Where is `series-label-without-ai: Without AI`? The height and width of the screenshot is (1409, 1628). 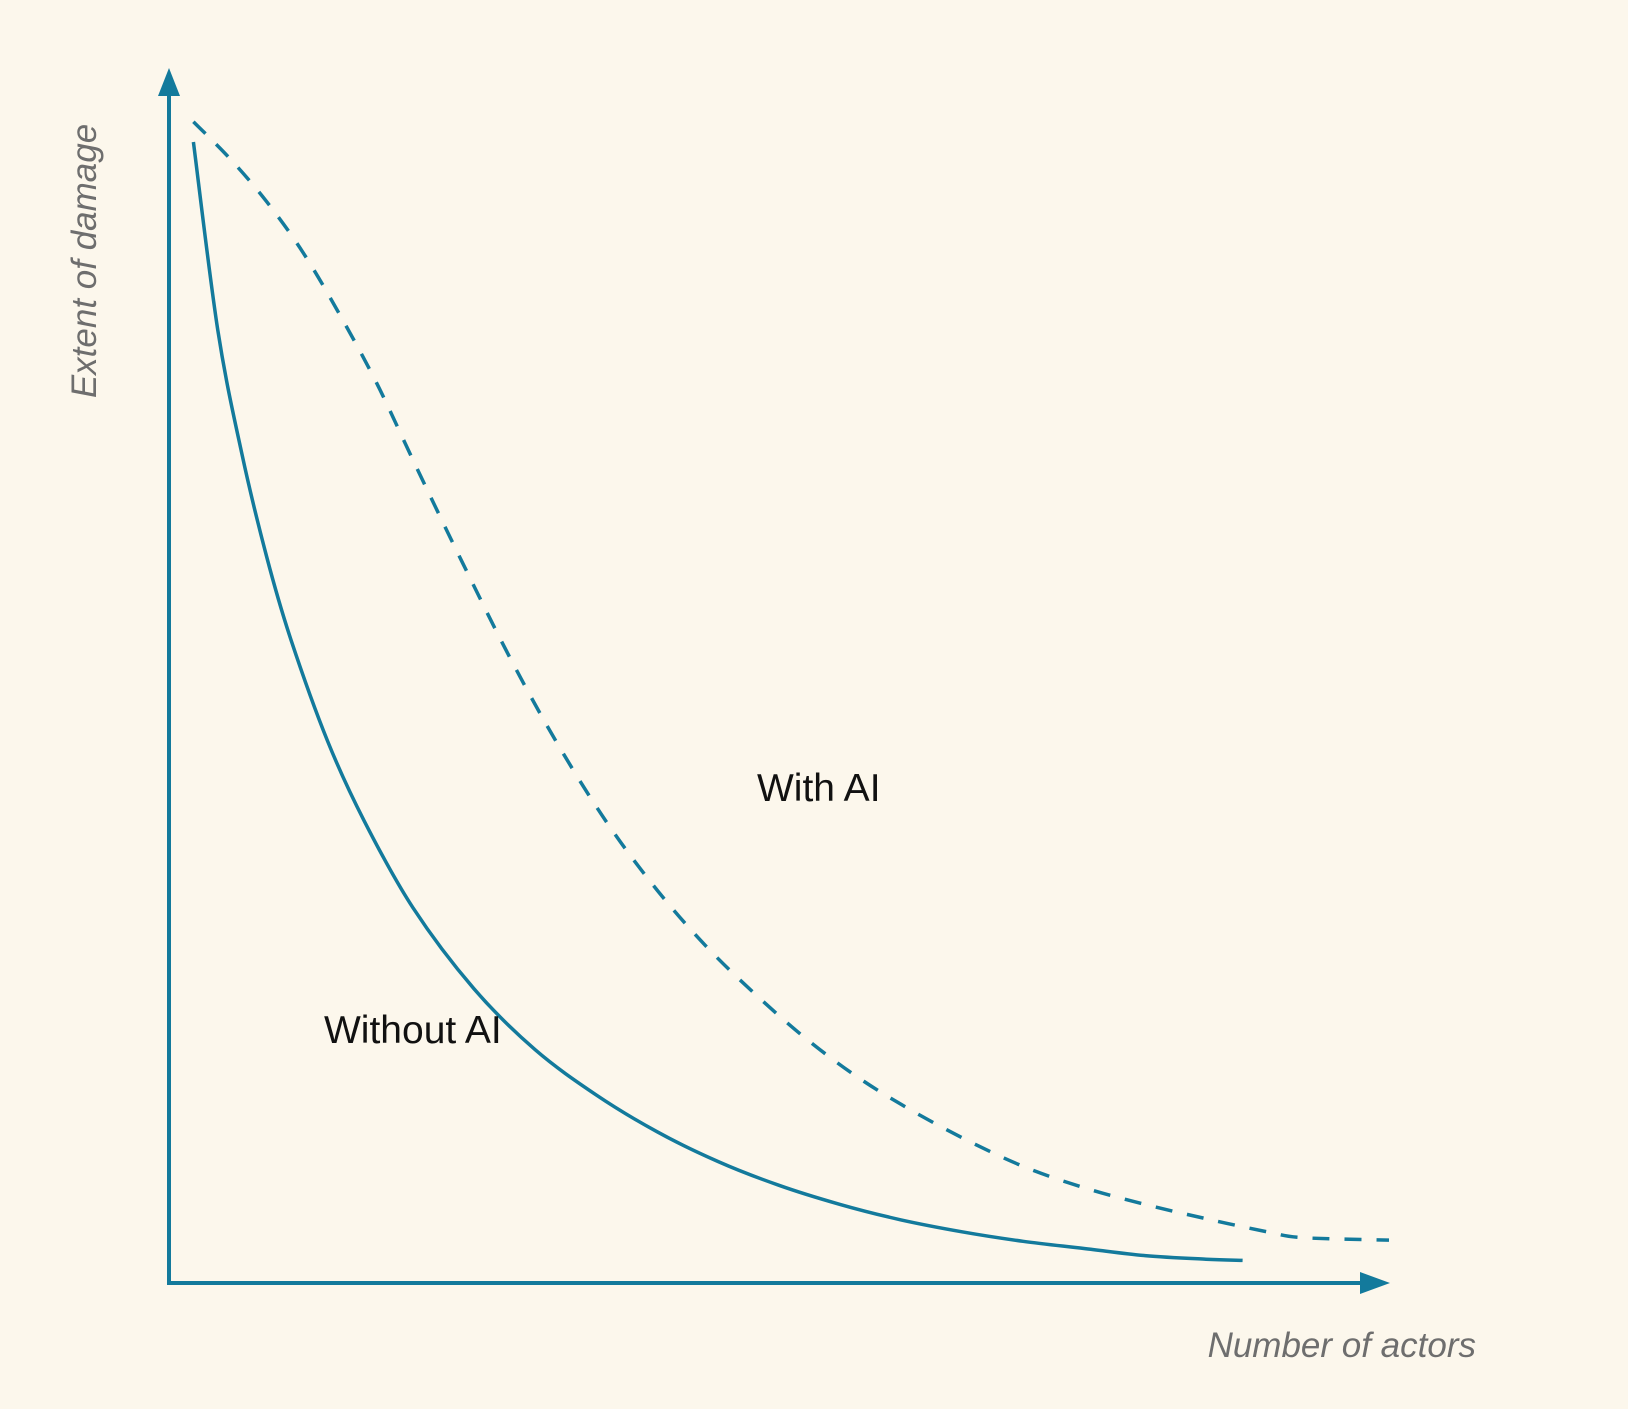
series-label-without-ai: Without AI is located at coordinates (413, 1030).